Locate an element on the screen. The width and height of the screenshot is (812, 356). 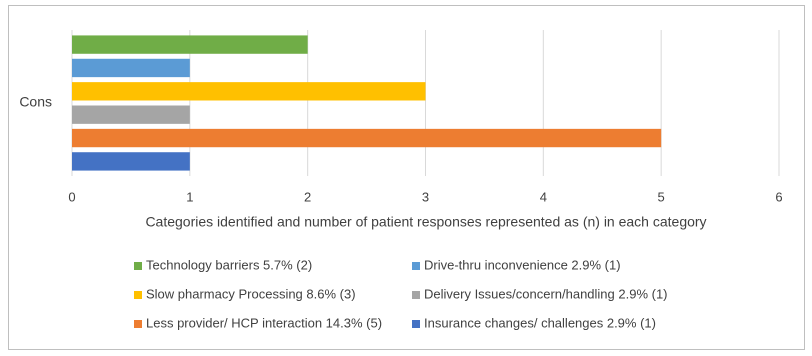
legend-label: Technology barriers 5.7% (2) is located at coordinates (229, 264).